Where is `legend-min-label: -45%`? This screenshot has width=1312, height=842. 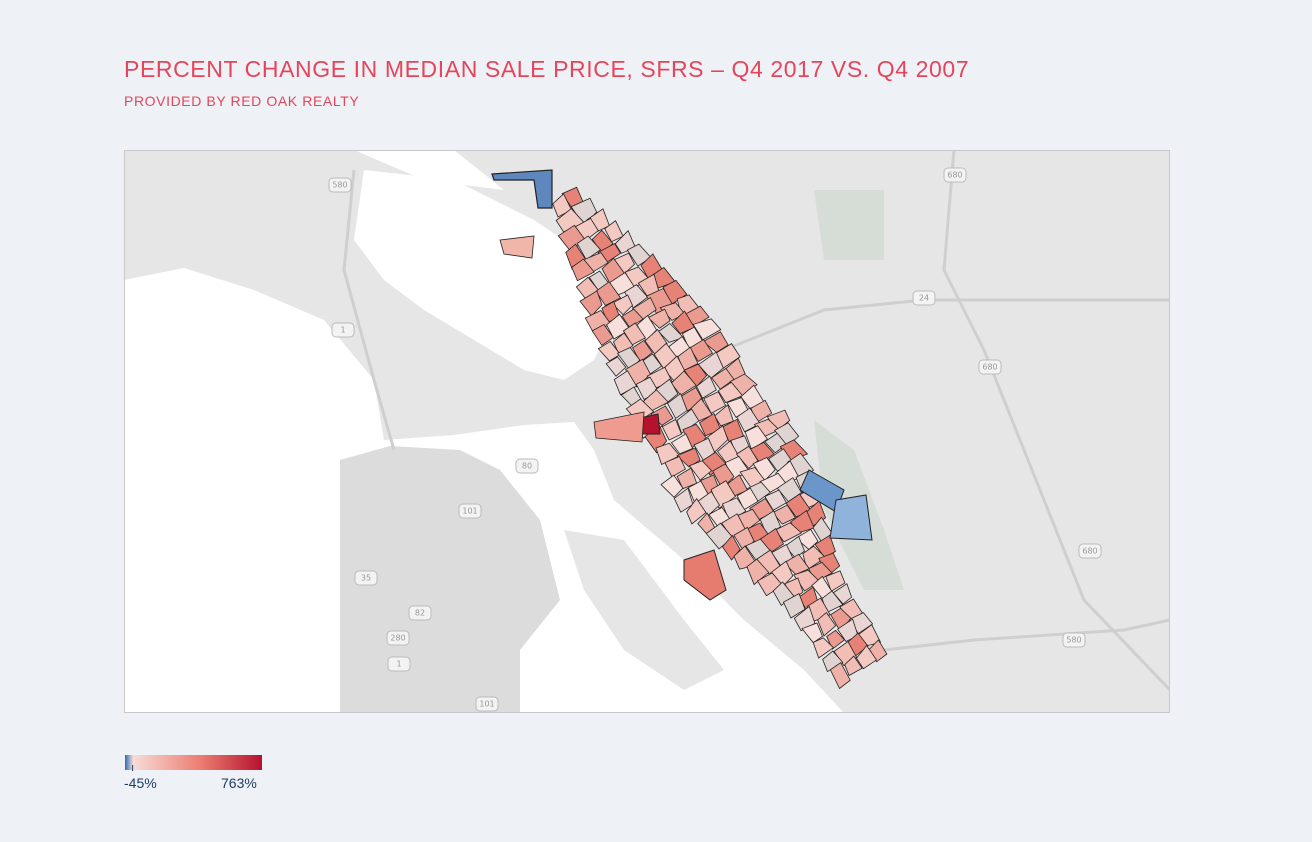
legend-min-label: -45% is located at coordinates (140, 783).